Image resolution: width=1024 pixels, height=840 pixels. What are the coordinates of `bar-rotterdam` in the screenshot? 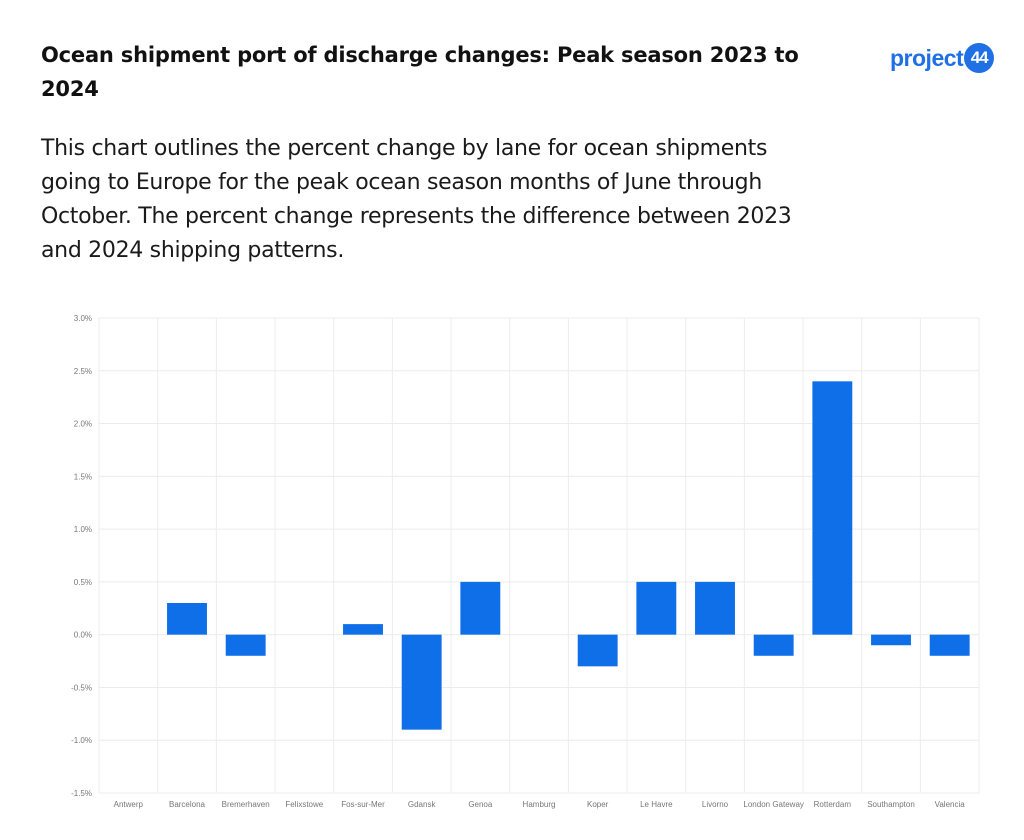 It's located at (832, 508).